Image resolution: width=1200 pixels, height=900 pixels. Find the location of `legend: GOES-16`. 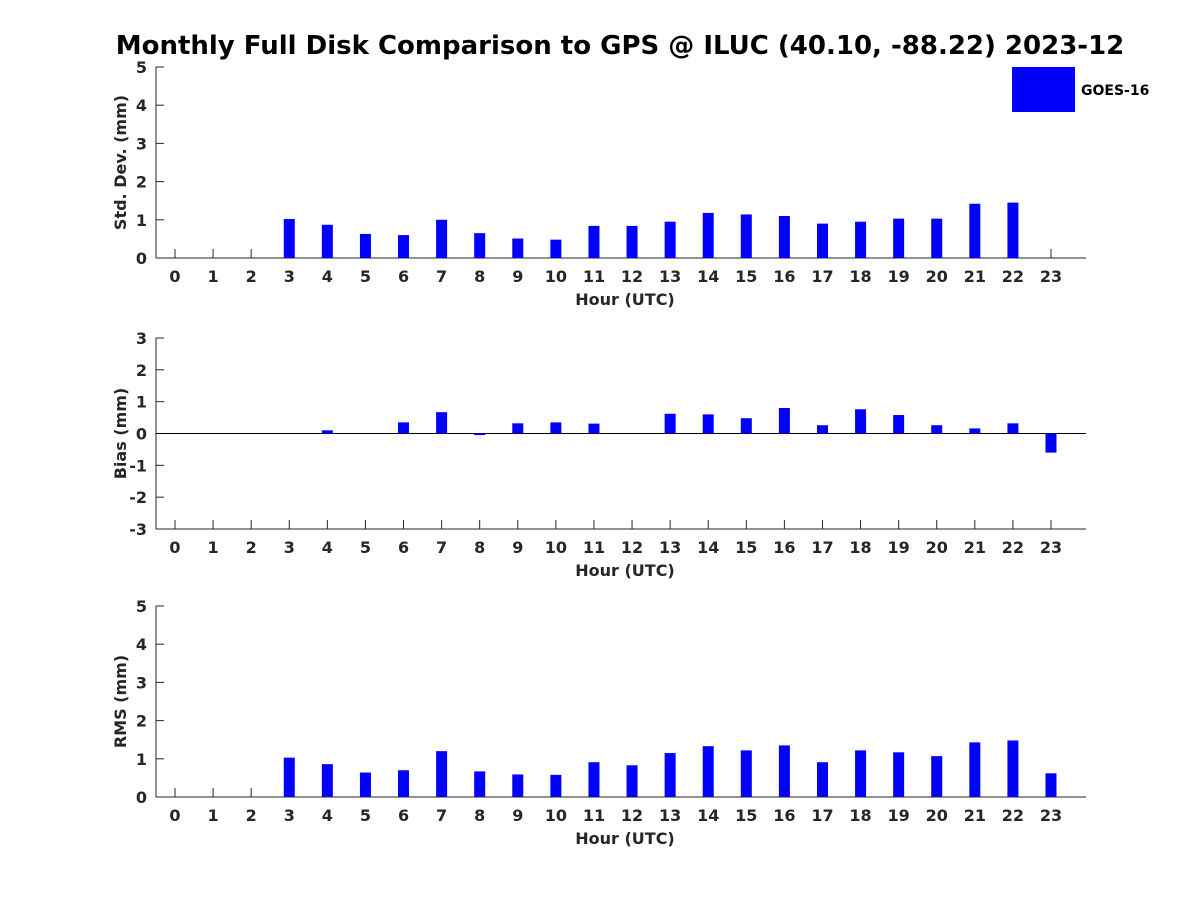

legend: GOES-16 is located at coordinates (1080, 89).